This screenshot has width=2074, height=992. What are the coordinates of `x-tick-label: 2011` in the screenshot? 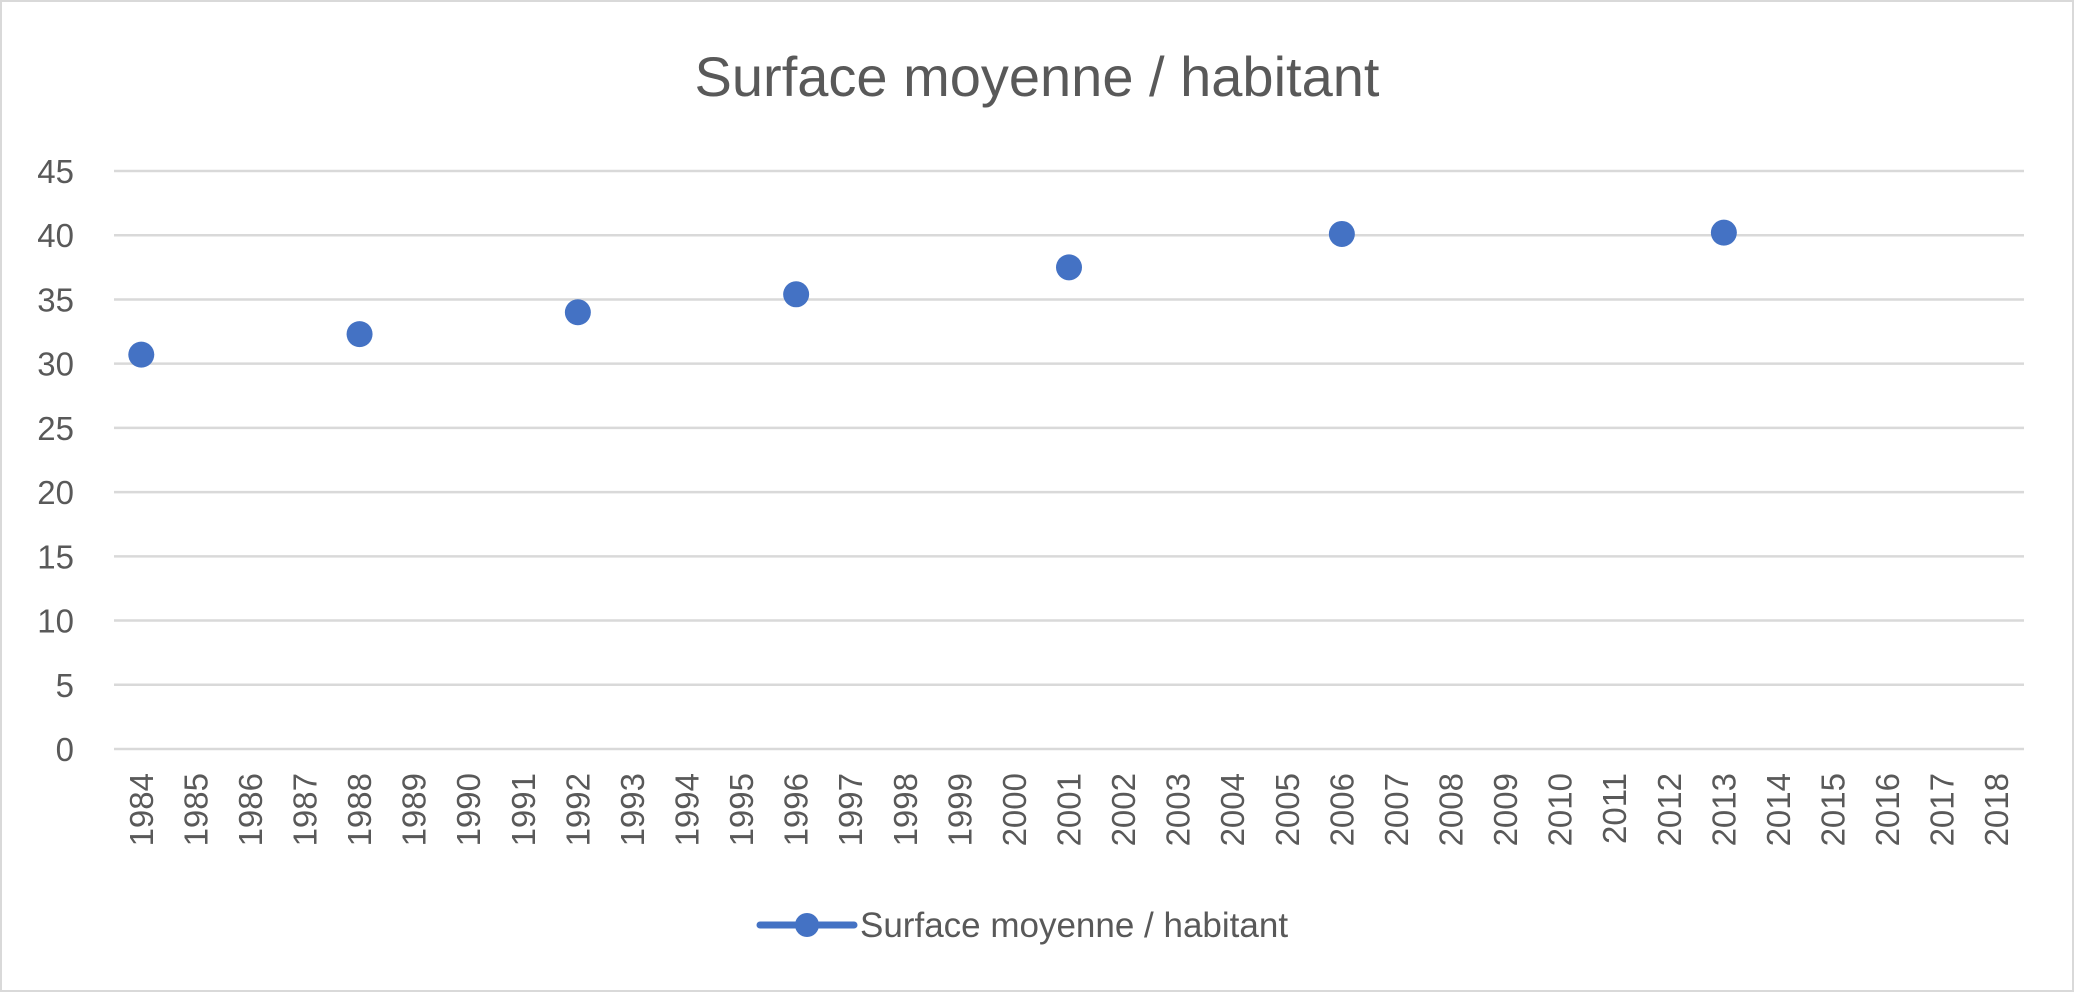 It's located at (1614, 808).